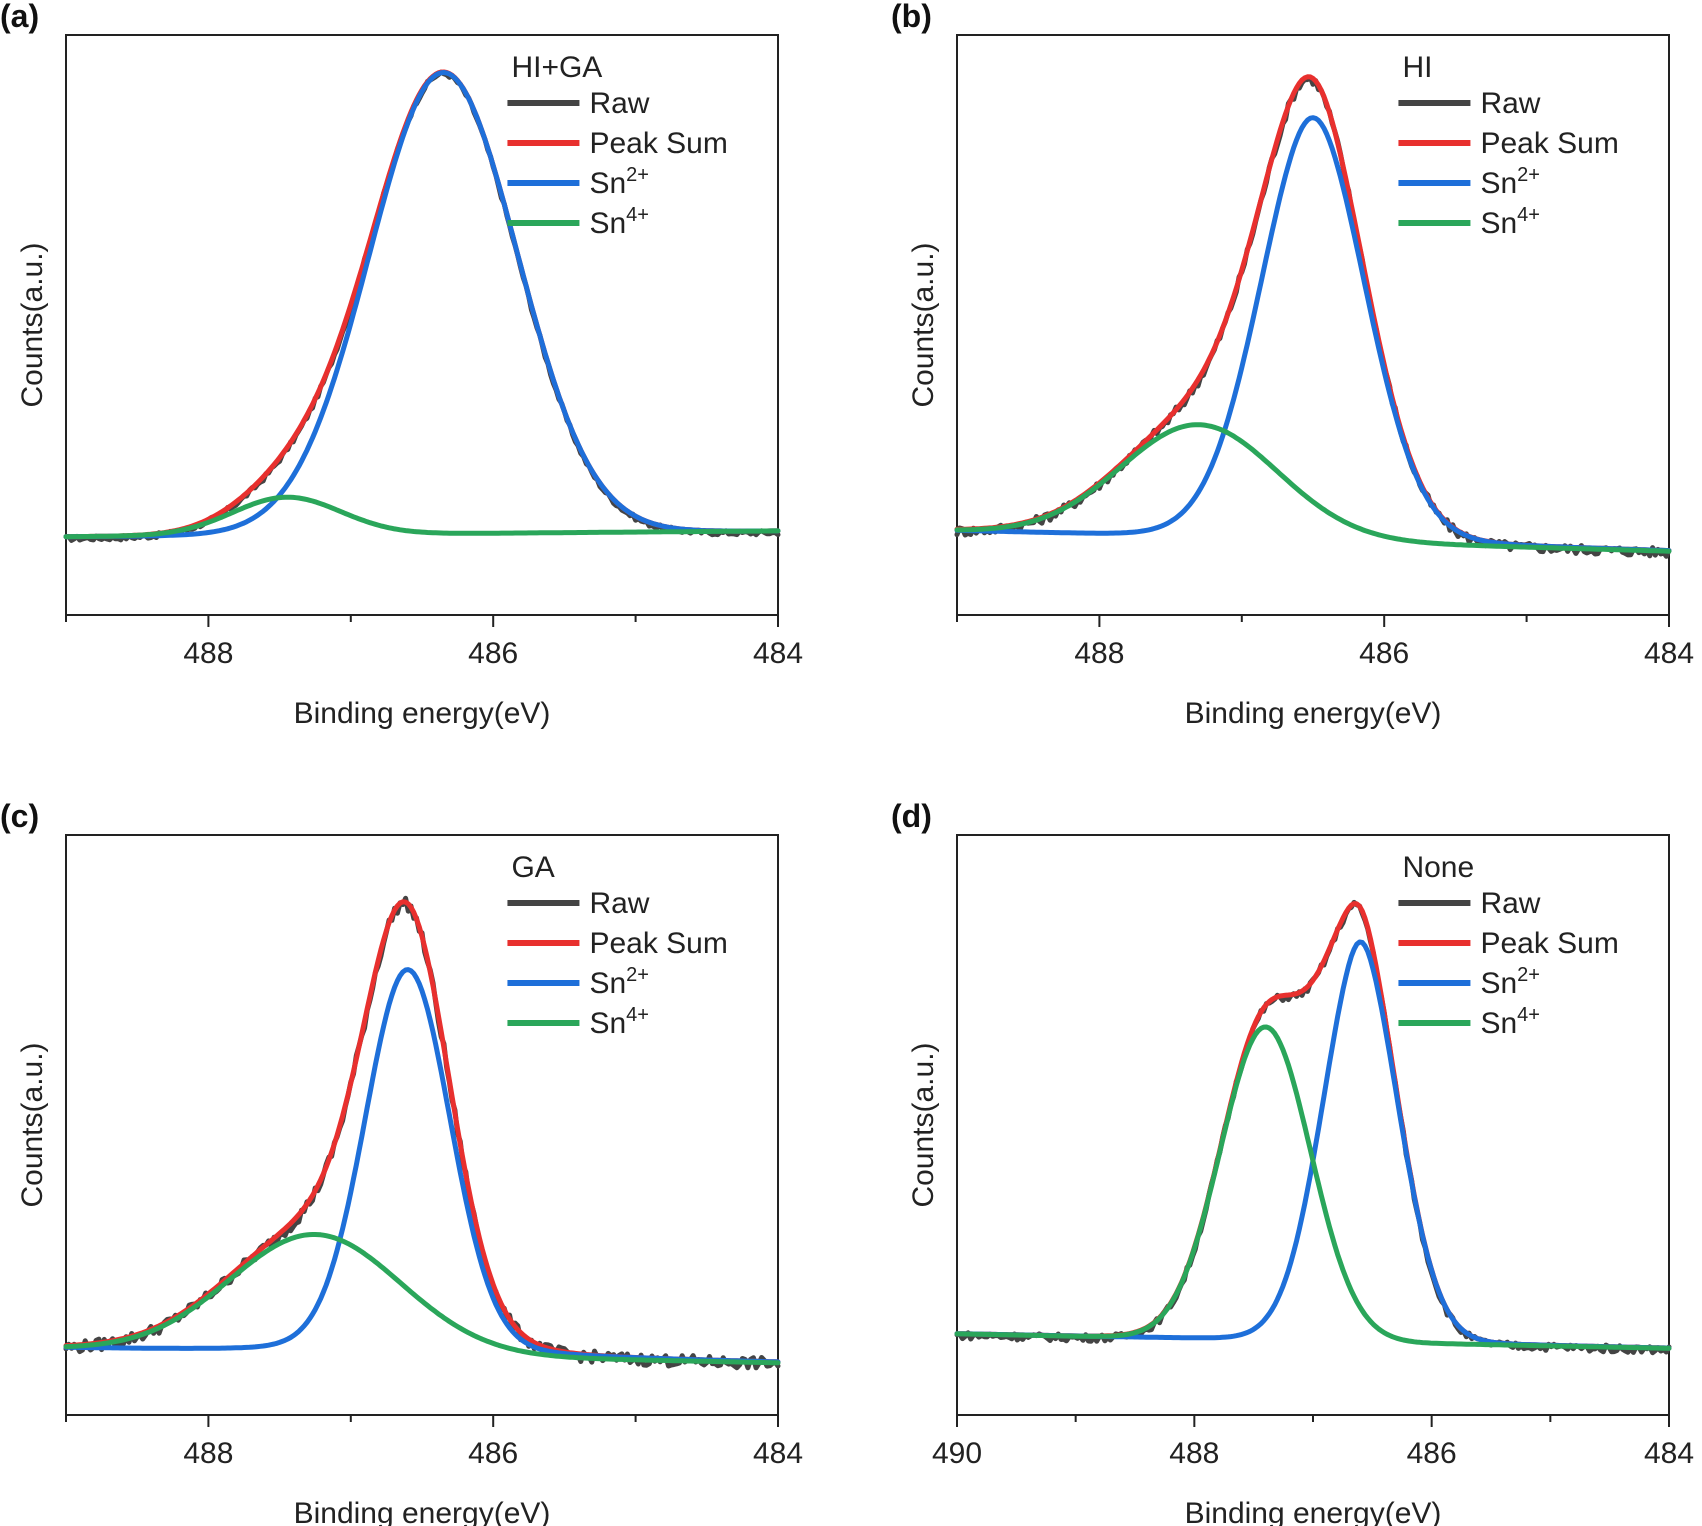  Describe the element at coordinates (911, 816) in the screenshot. I see `panel-label: (d)` at that location.